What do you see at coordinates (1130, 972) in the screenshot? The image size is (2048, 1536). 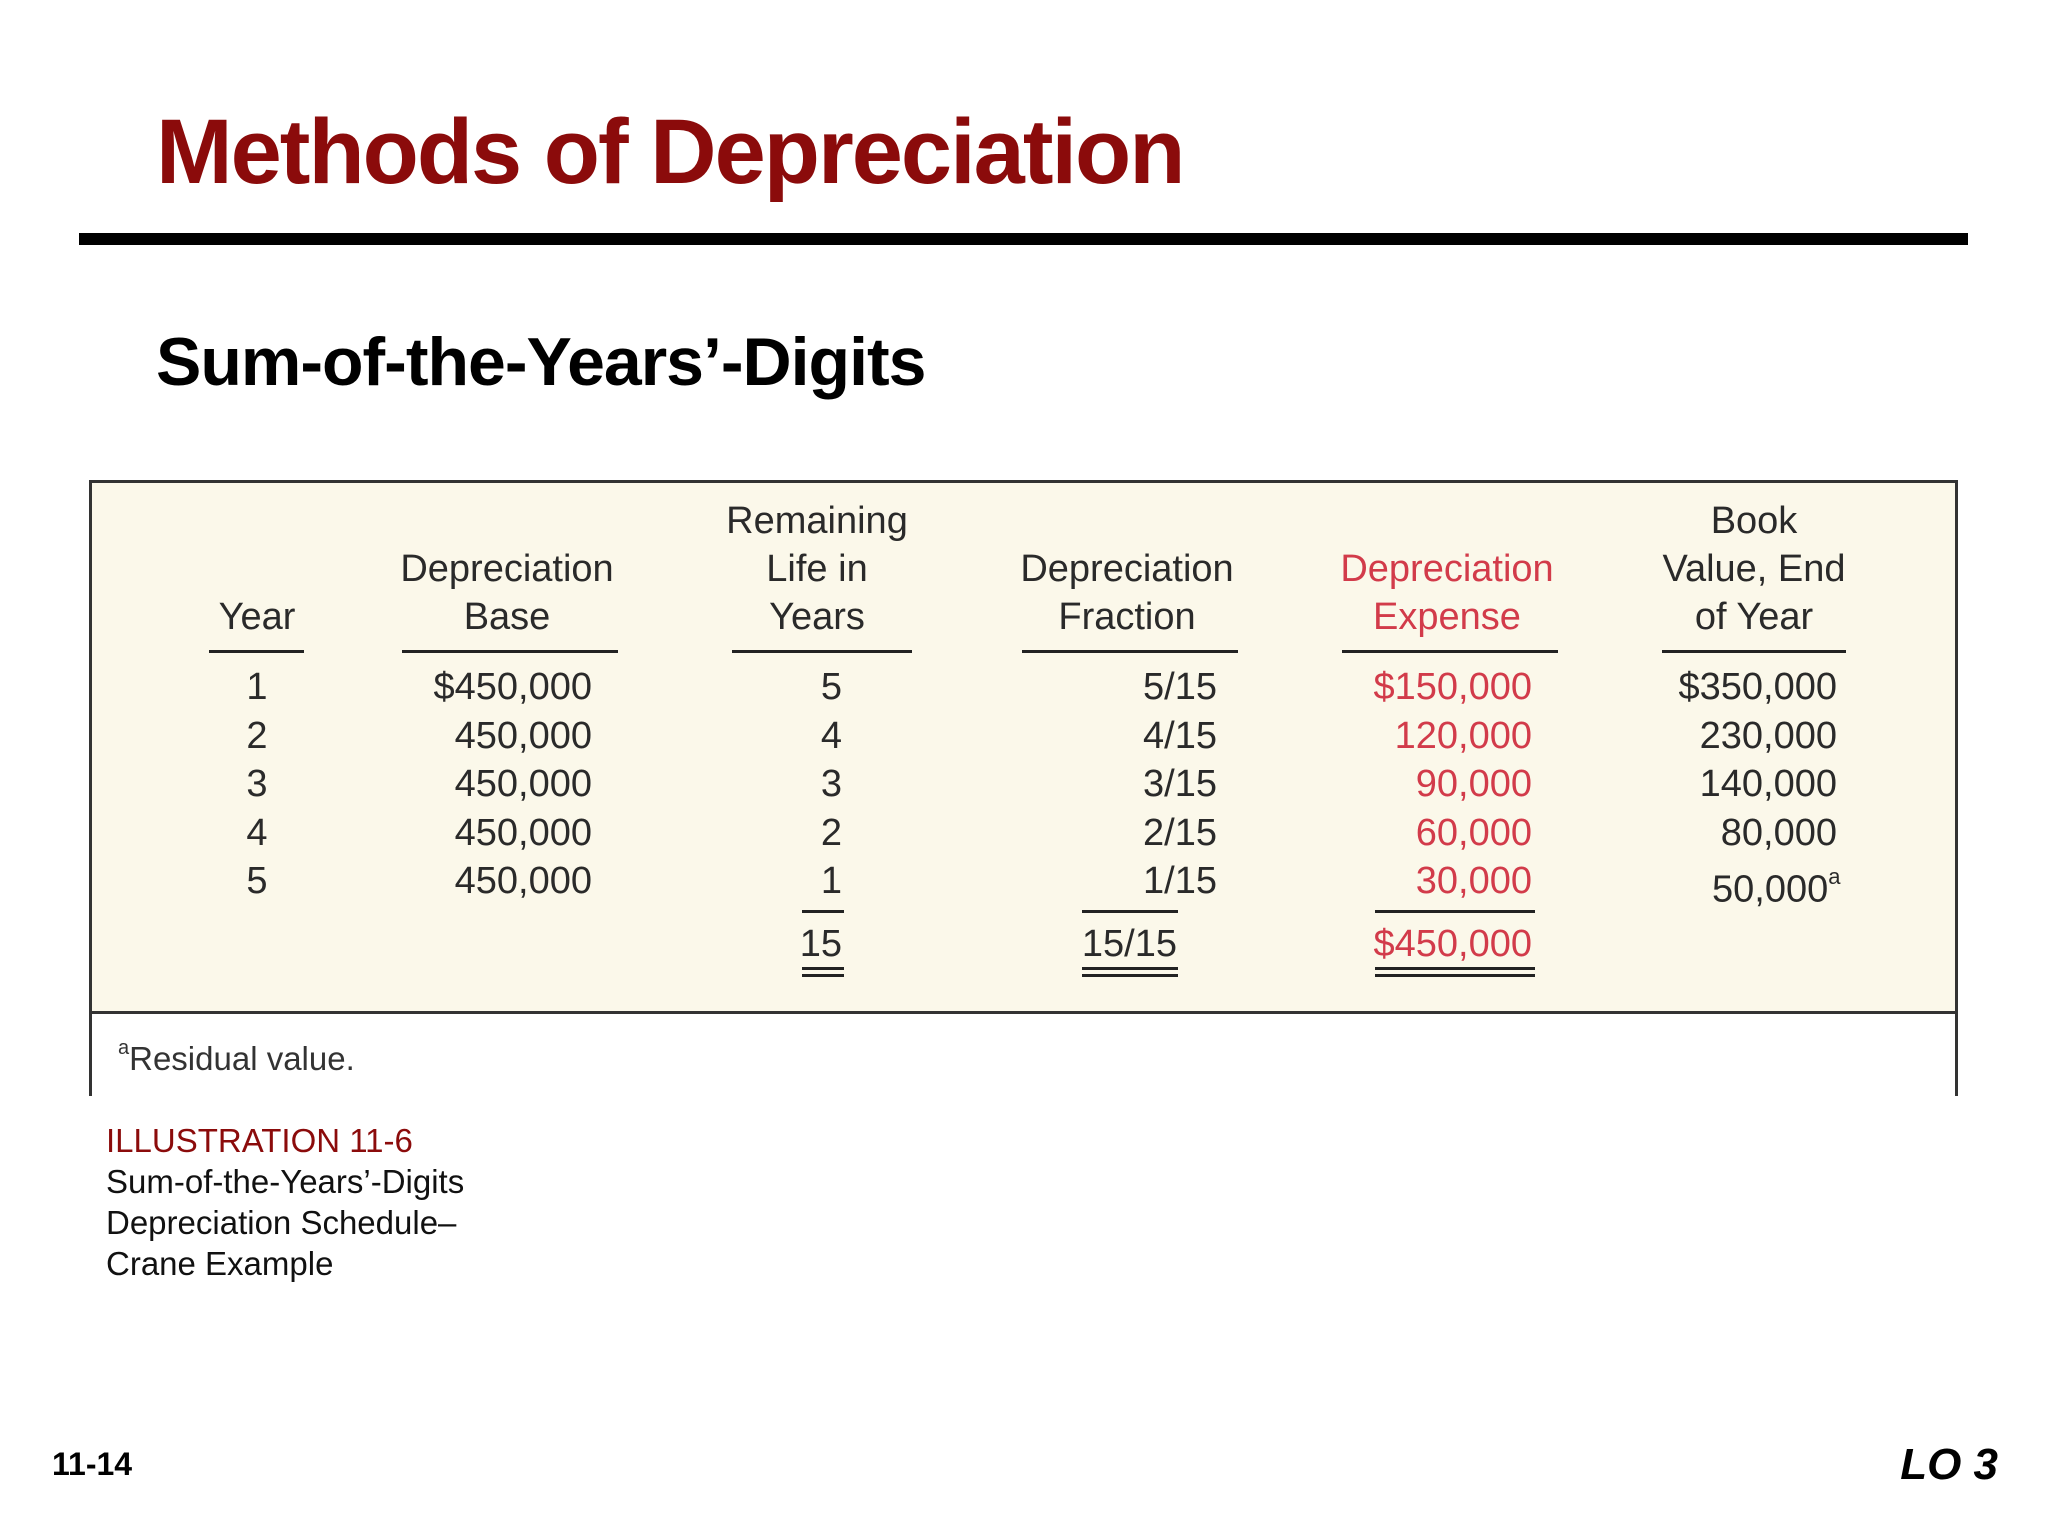 I see `double-rule-fraction` at bounding box center [1130, 972].